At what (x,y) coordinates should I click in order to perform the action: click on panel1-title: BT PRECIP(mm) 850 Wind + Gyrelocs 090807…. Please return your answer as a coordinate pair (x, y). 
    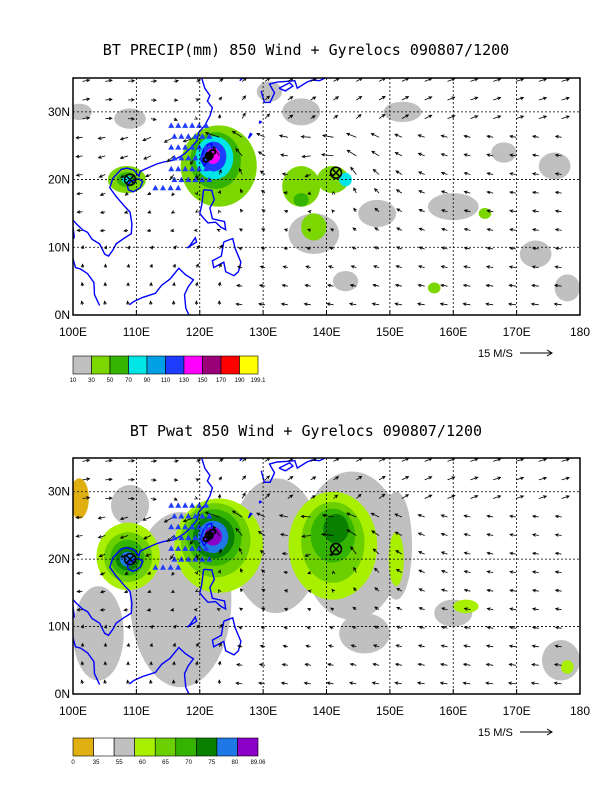
    Looking at the image, I should click on (306, 50).